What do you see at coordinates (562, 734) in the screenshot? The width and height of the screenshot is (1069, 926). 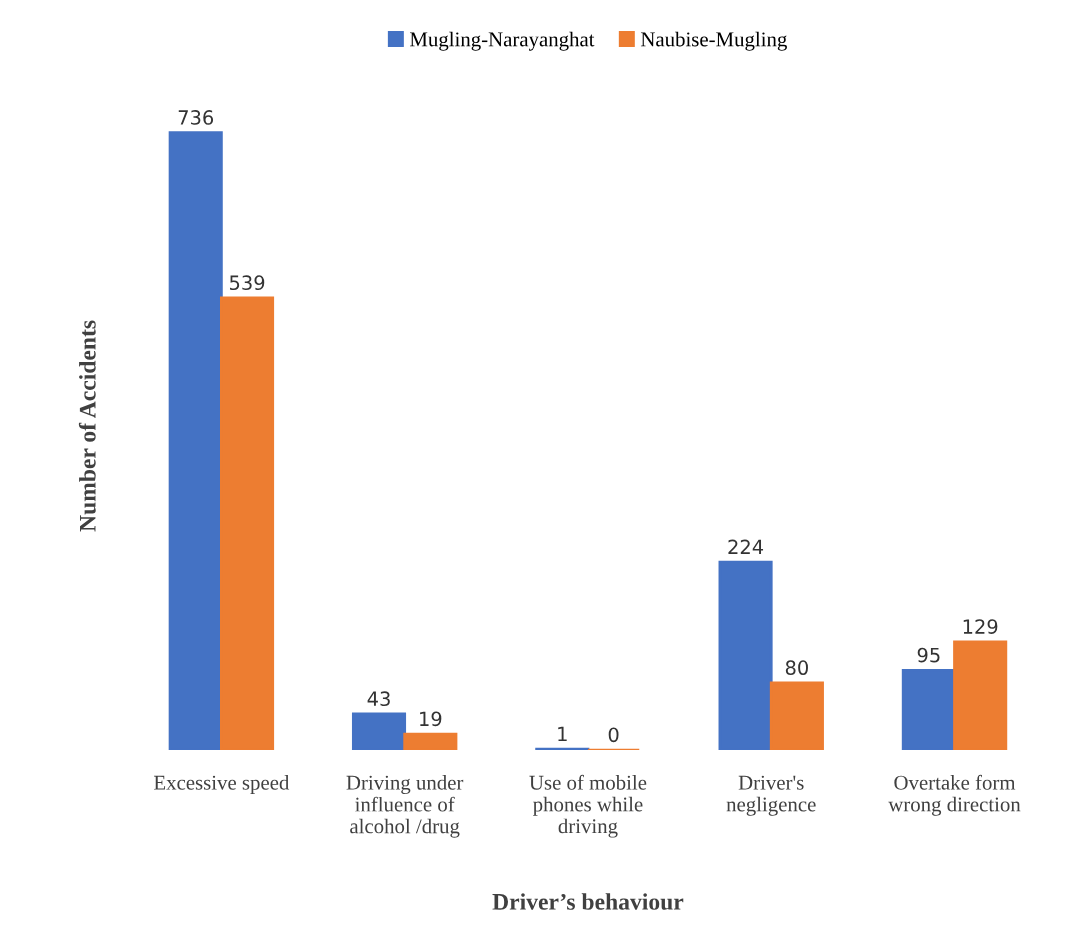 I see `data-label: 1` at bounding box center [562, 734].